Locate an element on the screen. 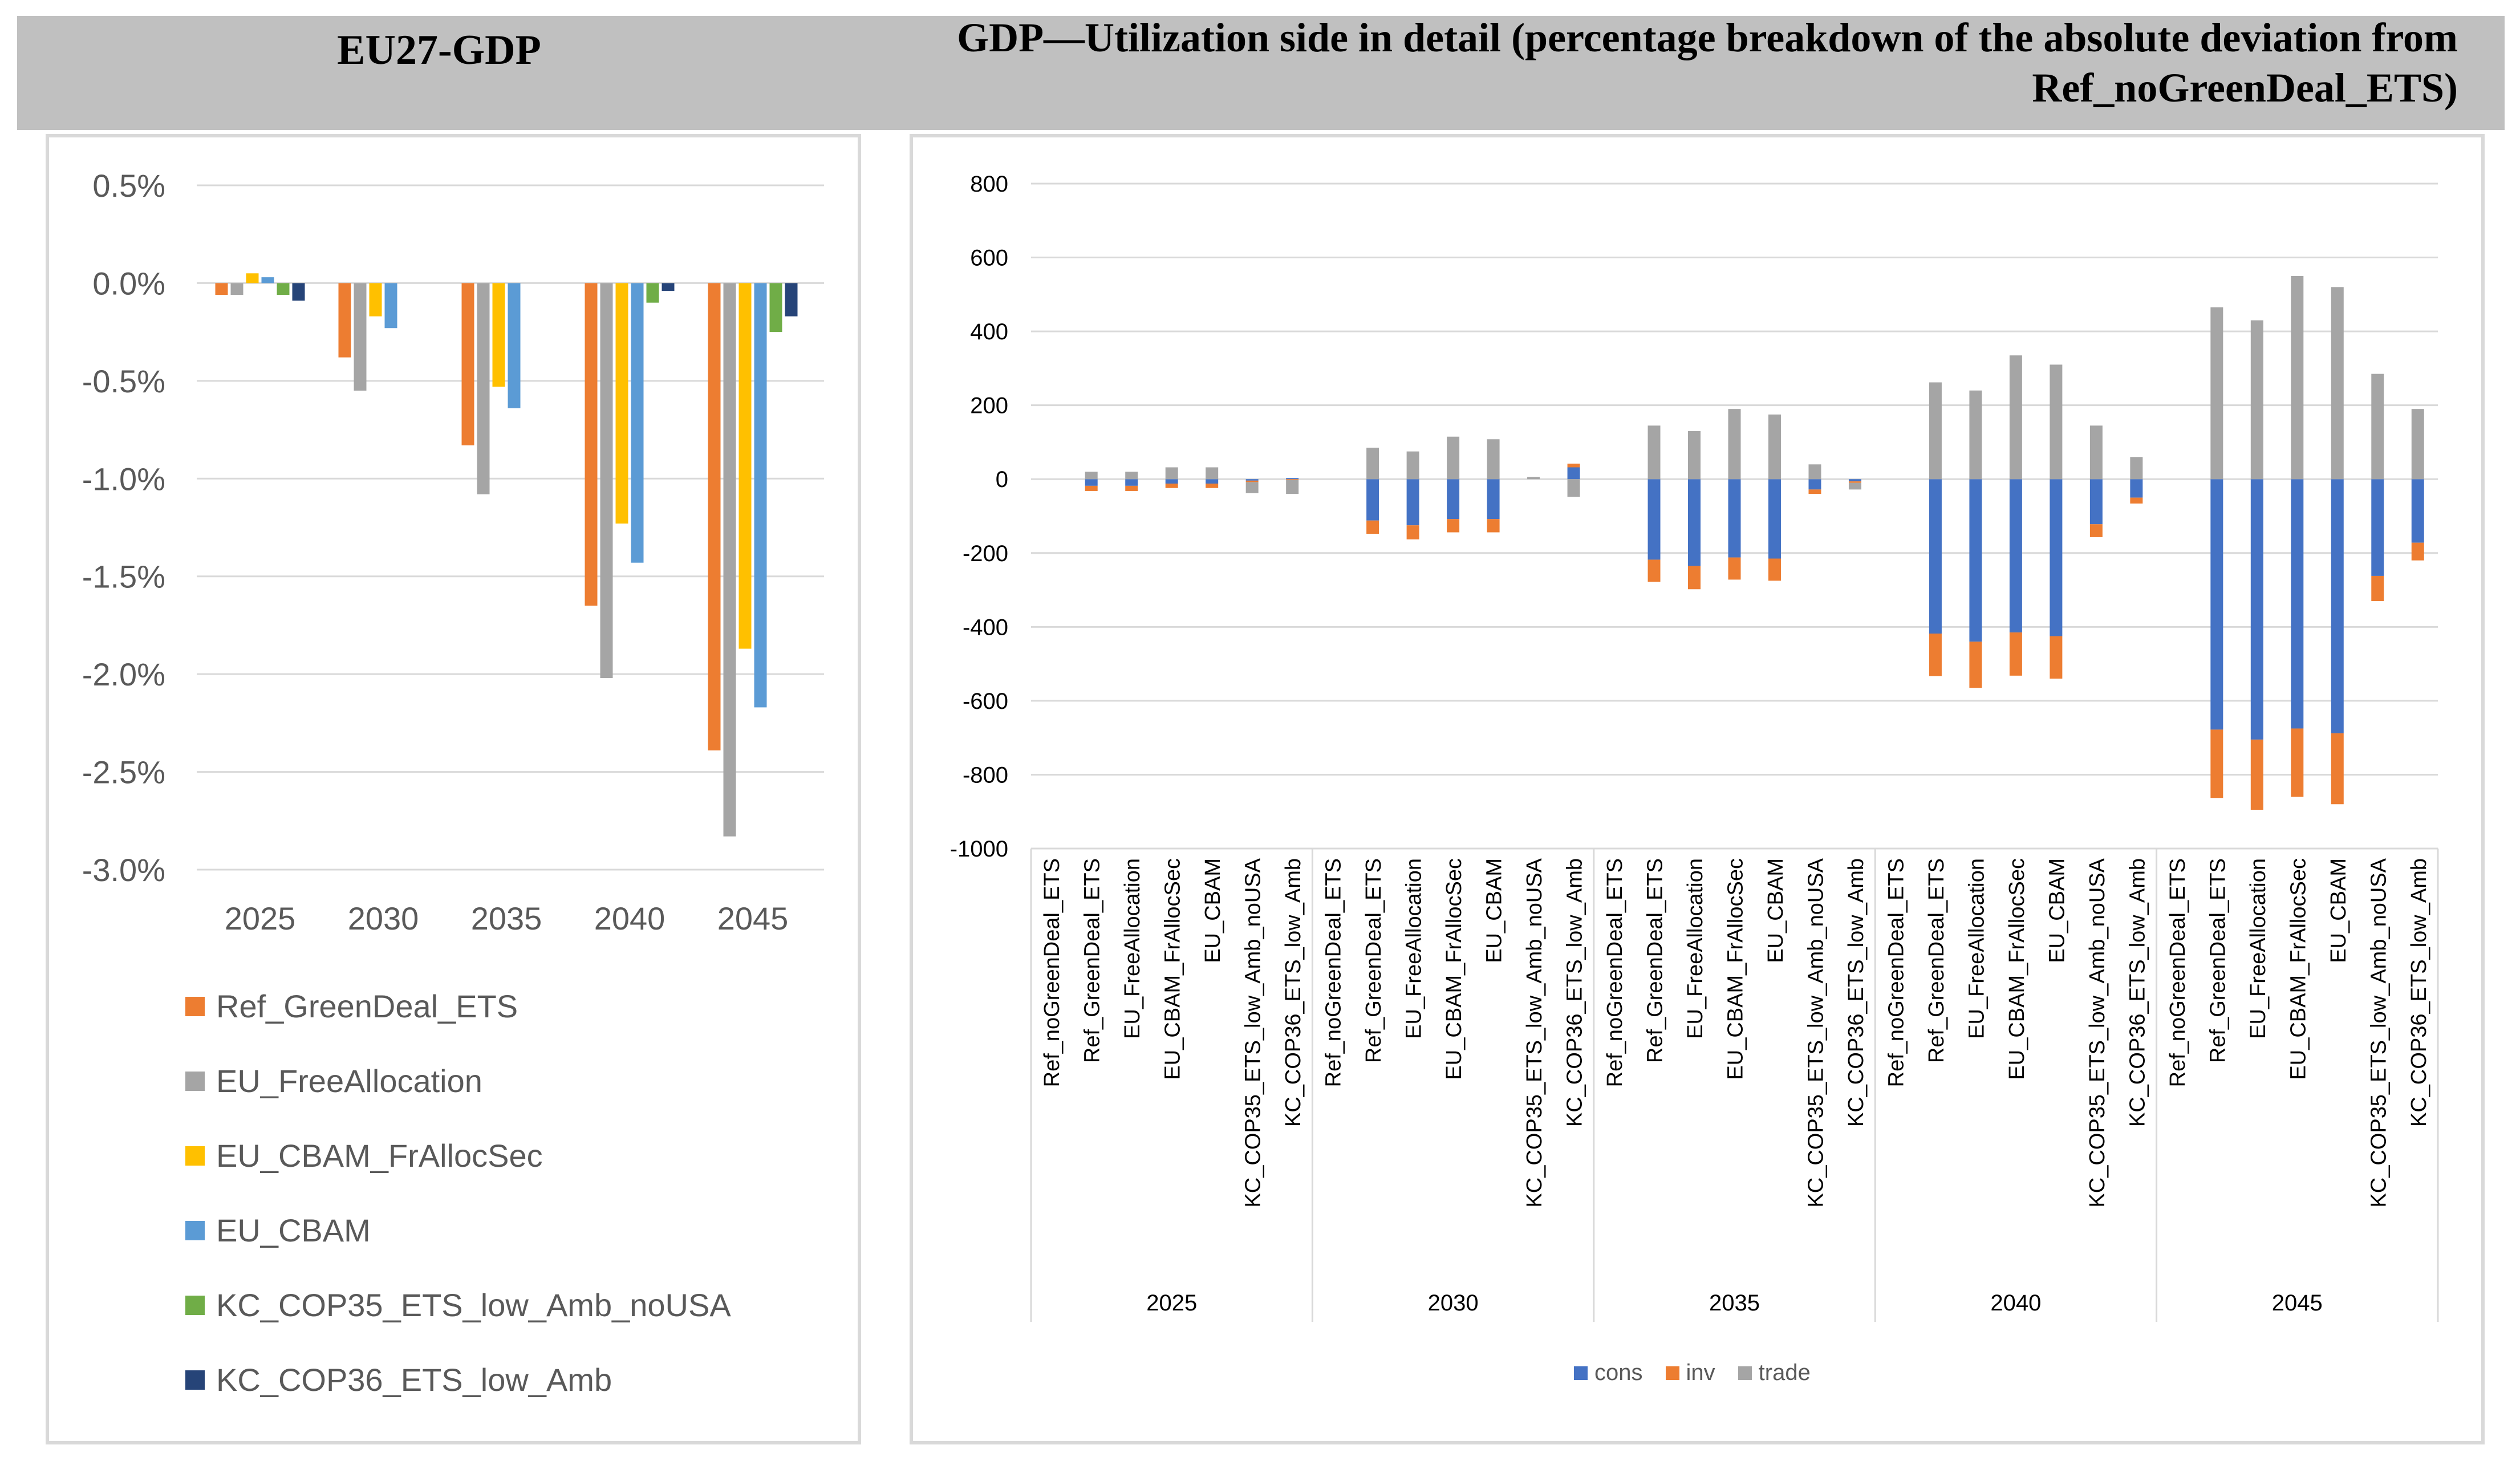 The width and height of the screenshot is (2520, 1461). legend-label: KC_COP35_ETS_low_Amb_noUSA is located at coordinates (473, 1305).